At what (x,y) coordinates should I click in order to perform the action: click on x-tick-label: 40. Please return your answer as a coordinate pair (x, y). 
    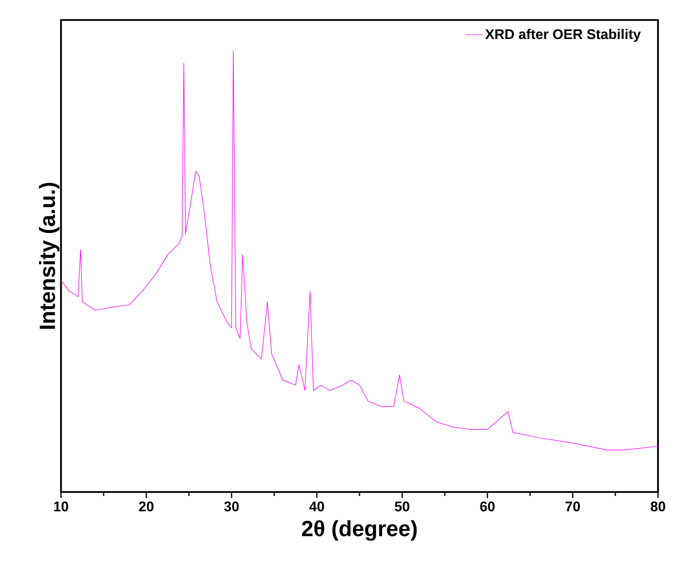
    Looking at the image, I should click on (316, 506).